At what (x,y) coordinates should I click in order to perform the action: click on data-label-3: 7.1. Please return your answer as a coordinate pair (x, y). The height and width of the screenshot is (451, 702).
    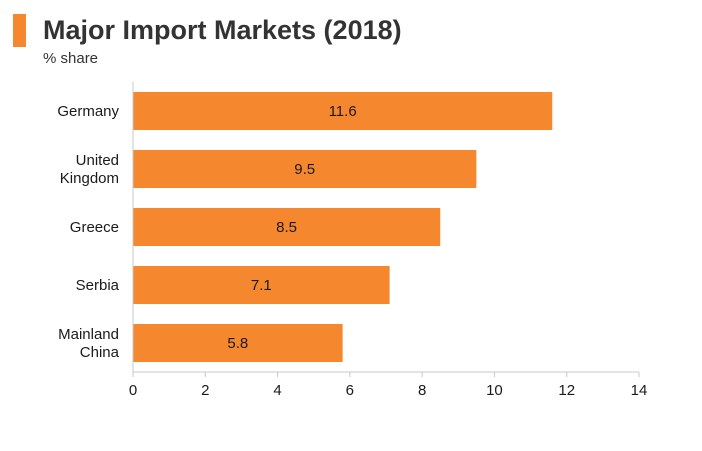
    Looking at the image, I should click on (261, 285).